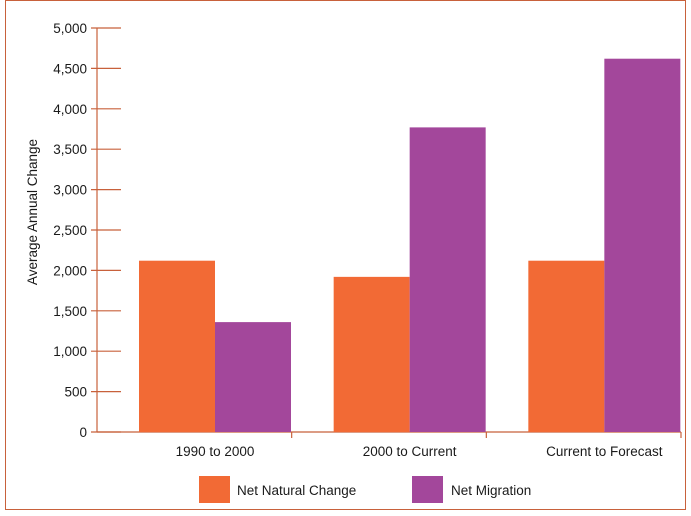  I want to click on legend-label: Net Natural Change, so click(296, 490).